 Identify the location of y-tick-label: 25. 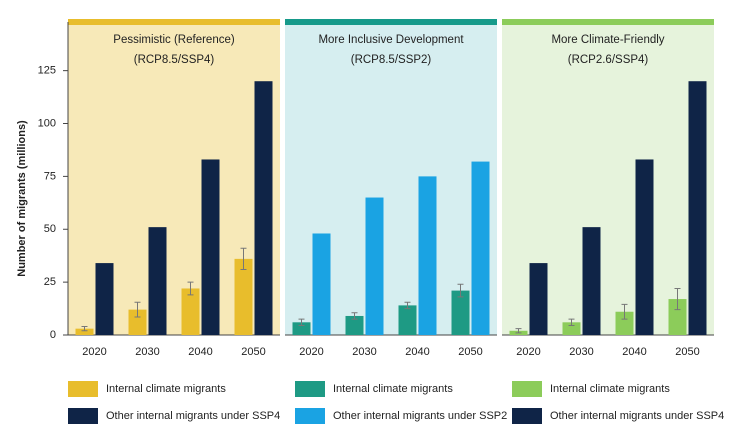
(50, 282).